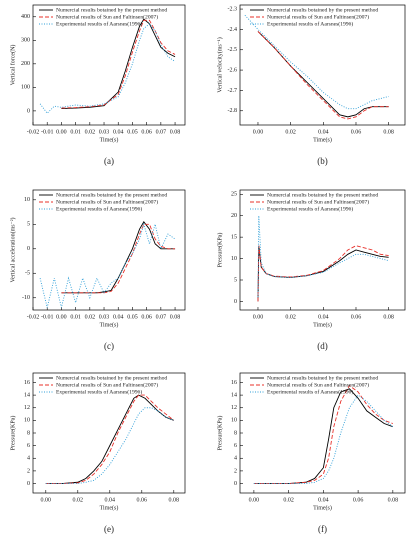  Describe the element at coordinates (219, 433) in the screenshot. I see `y-axis-label: Pressure(KPa)` at that location.